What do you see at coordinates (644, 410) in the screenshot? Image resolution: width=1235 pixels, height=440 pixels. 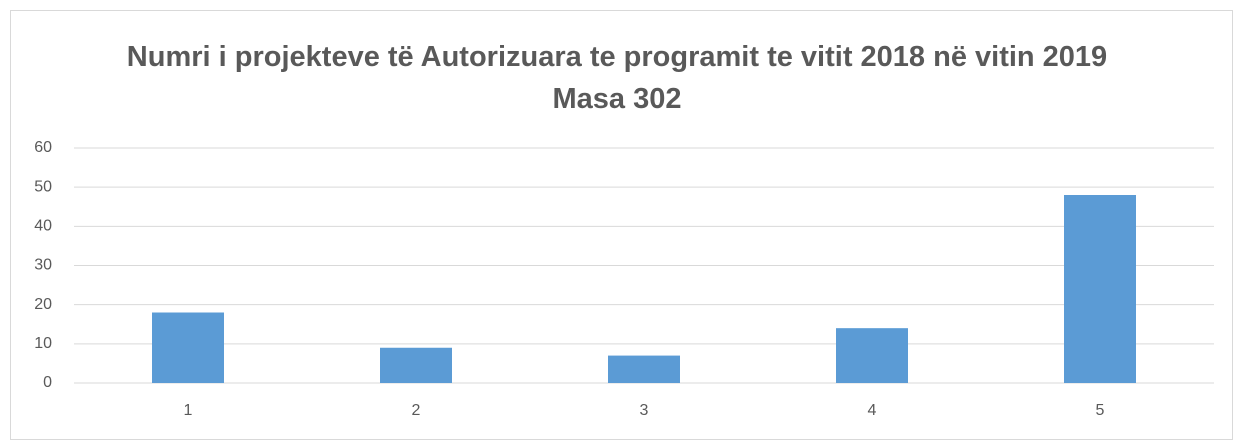 I see `x-tick-label: 3` at bounding box center [644, 410].